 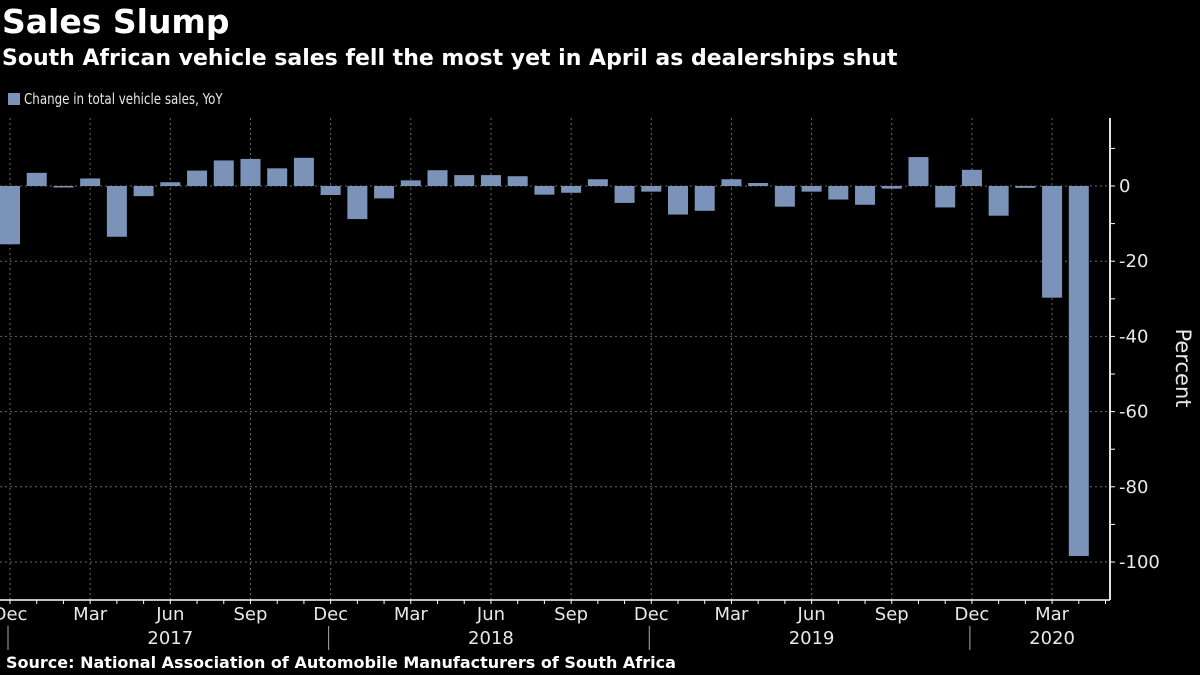 What do you see at coordinates (1133, 412) in the screenshot?
I see `y-tick-label: -60` at bounding box center [1133, 412].